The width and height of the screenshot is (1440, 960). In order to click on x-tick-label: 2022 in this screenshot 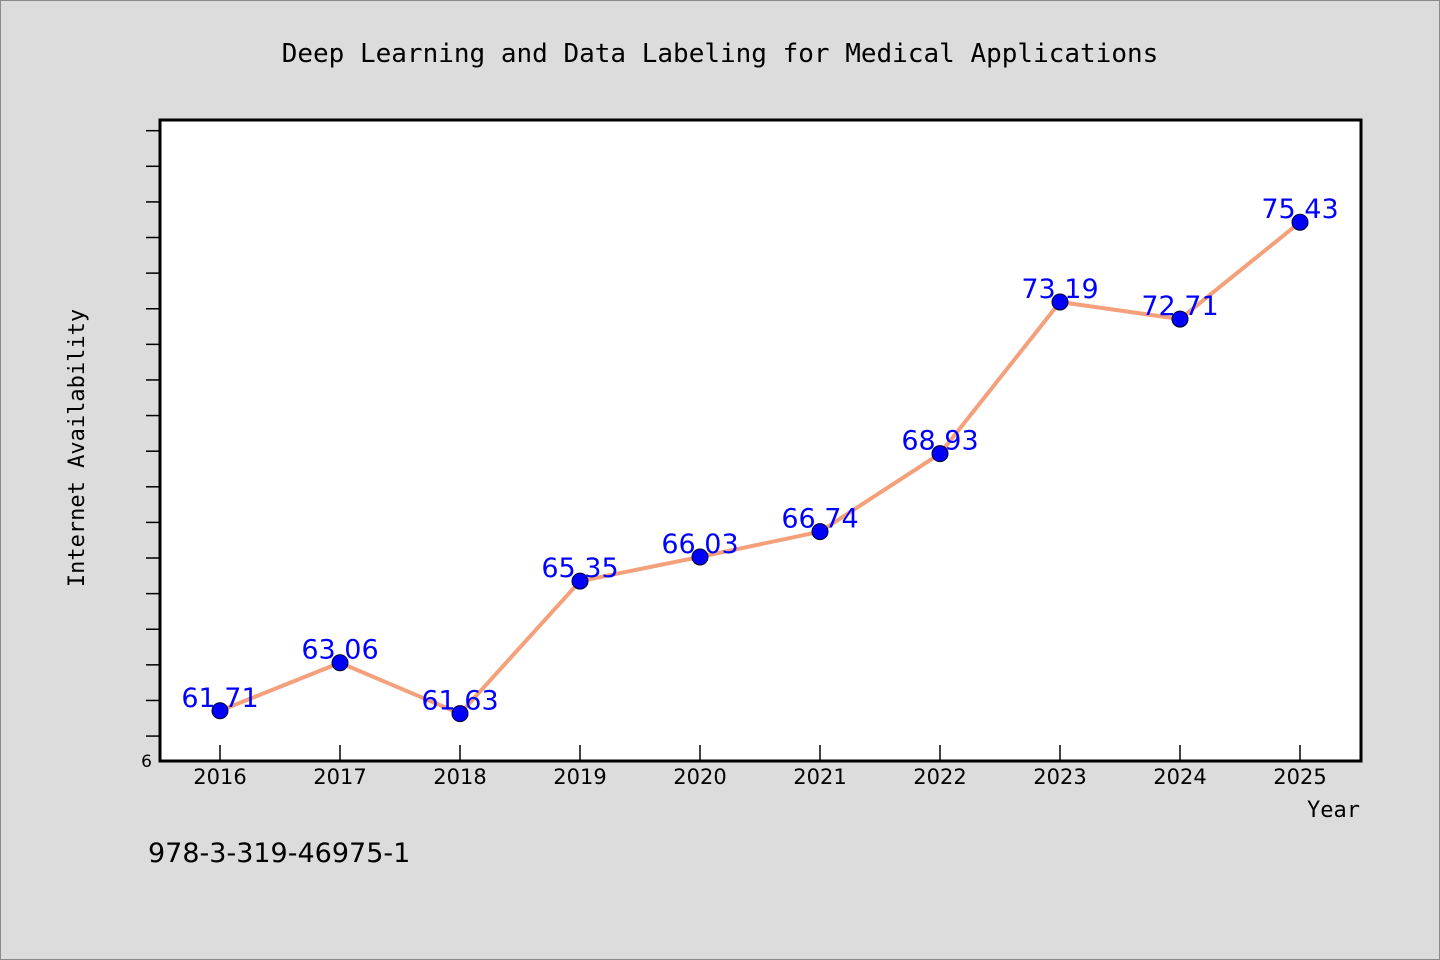, I will do `click(939, 777)`.